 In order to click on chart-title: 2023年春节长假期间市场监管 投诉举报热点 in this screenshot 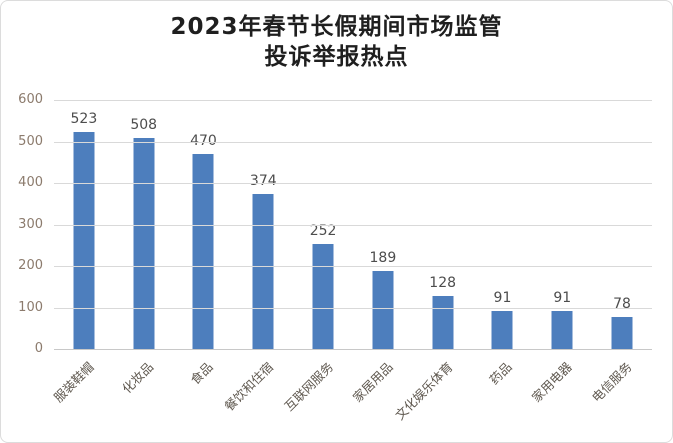, I will do `click(336, 43)`.